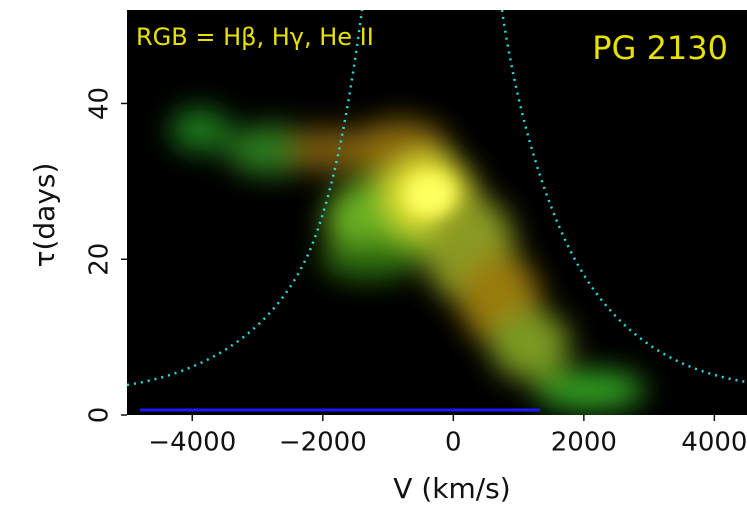 The image size is (747, 506). I want to click on x-tick-label: 2000, so click(584, 443).